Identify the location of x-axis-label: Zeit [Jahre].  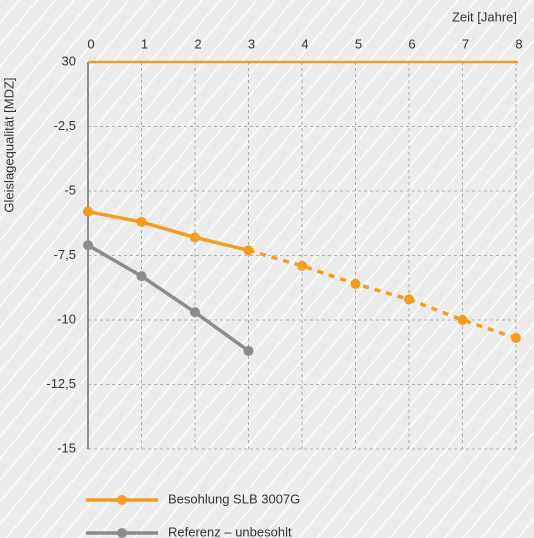
(484, 16).